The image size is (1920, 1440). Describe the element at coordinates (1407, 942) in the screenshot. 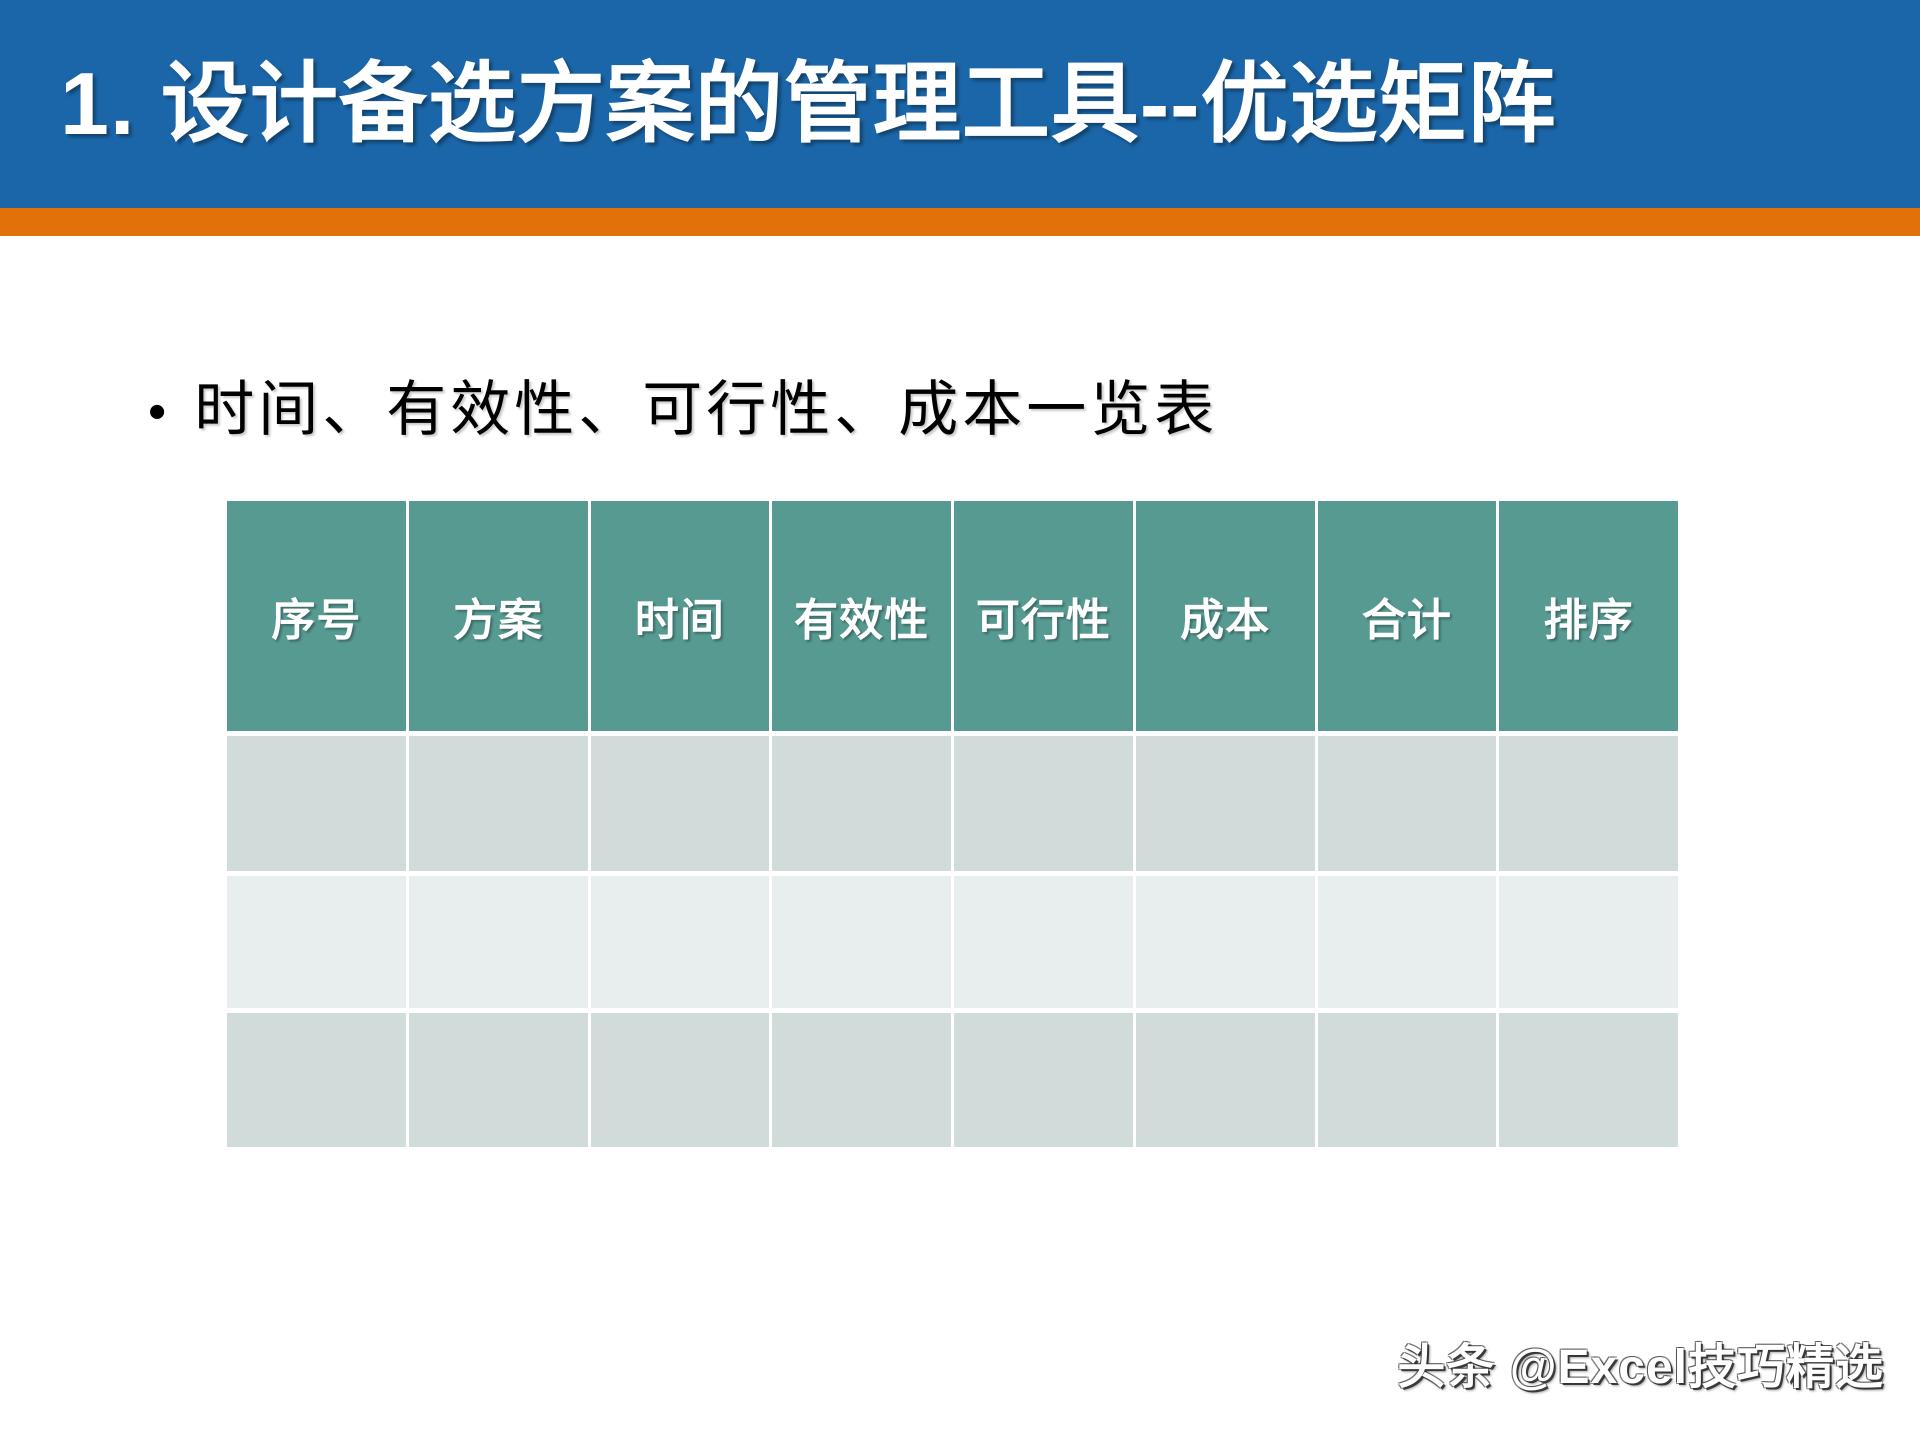

I see `table-cell-r2c7` at that location.